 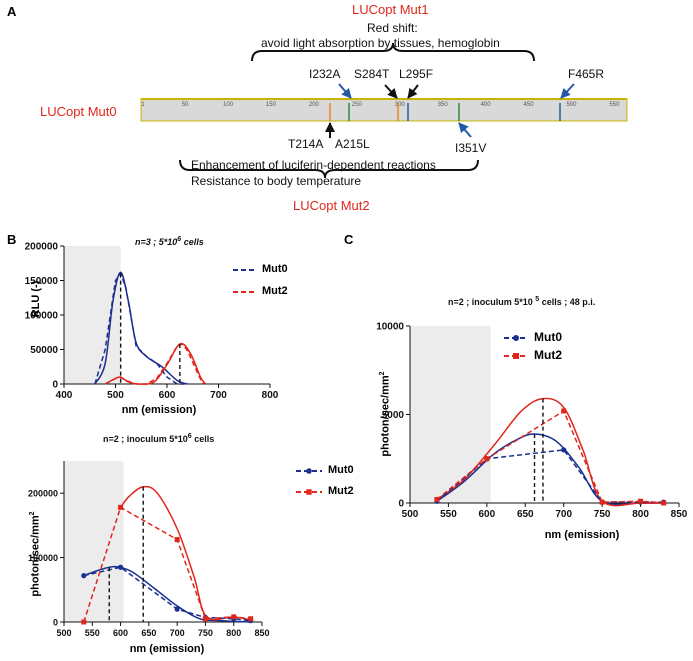 I want to click on ruler-tick-label: 250, so click(x=357, y=105).